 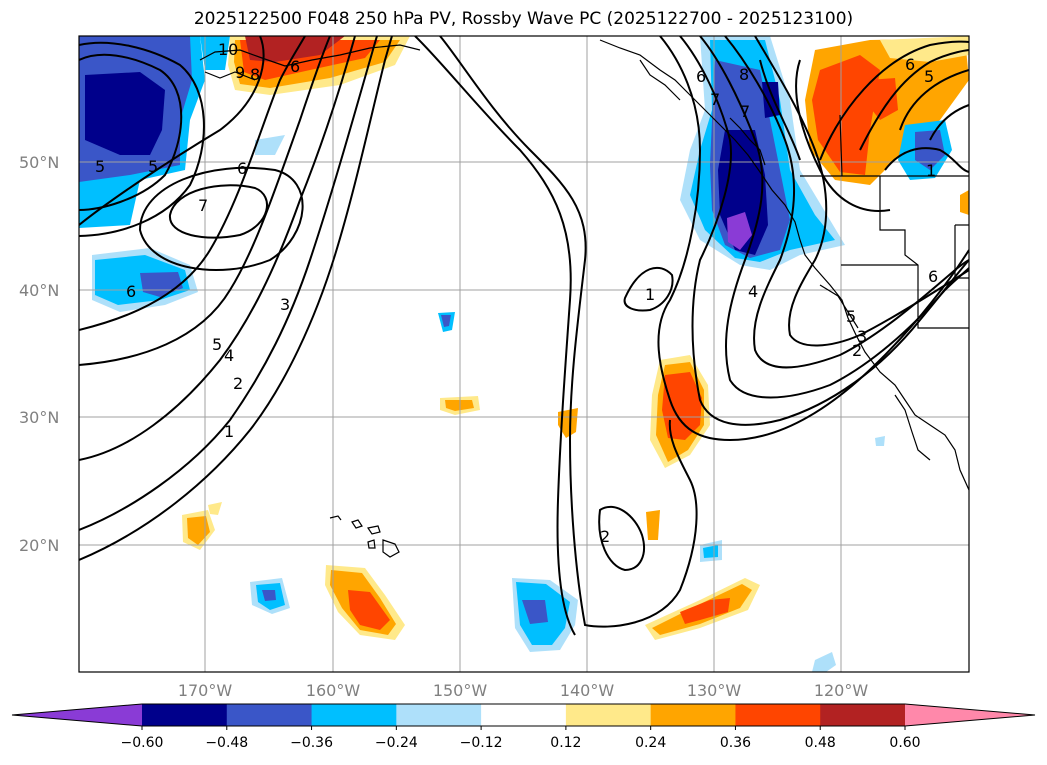 I want to click on lon-label: 130°W, so click(x=714, y=690).